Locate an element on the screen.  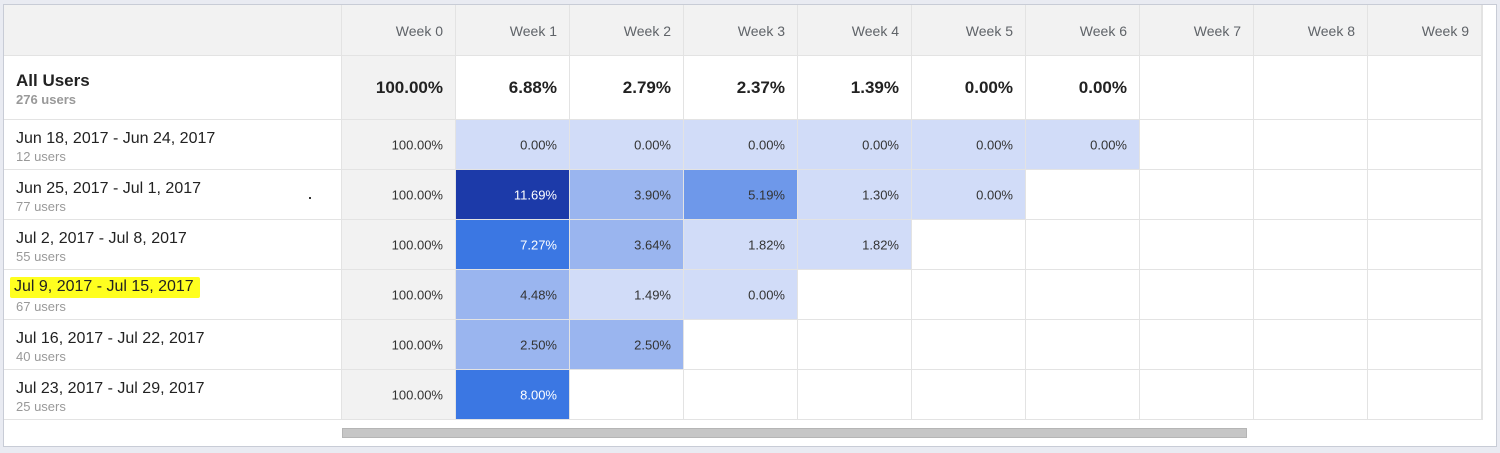
column-header-label: Week 5 is located at coordinates (989, 31).